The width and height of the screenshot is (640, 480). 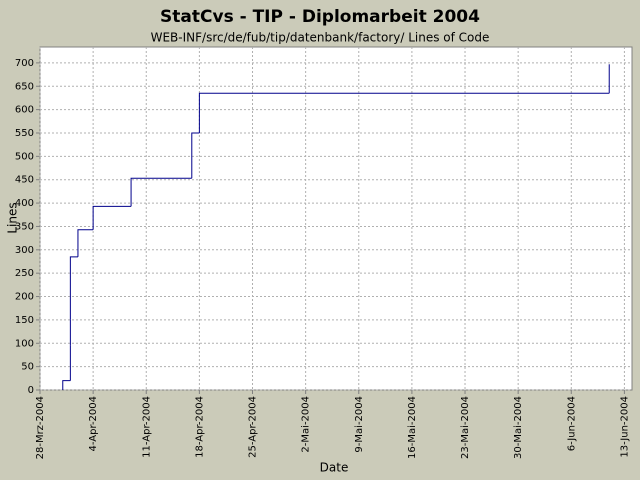 I want to click on x-tick-label: 9-Mai-2004, so click(x=359, y=424).